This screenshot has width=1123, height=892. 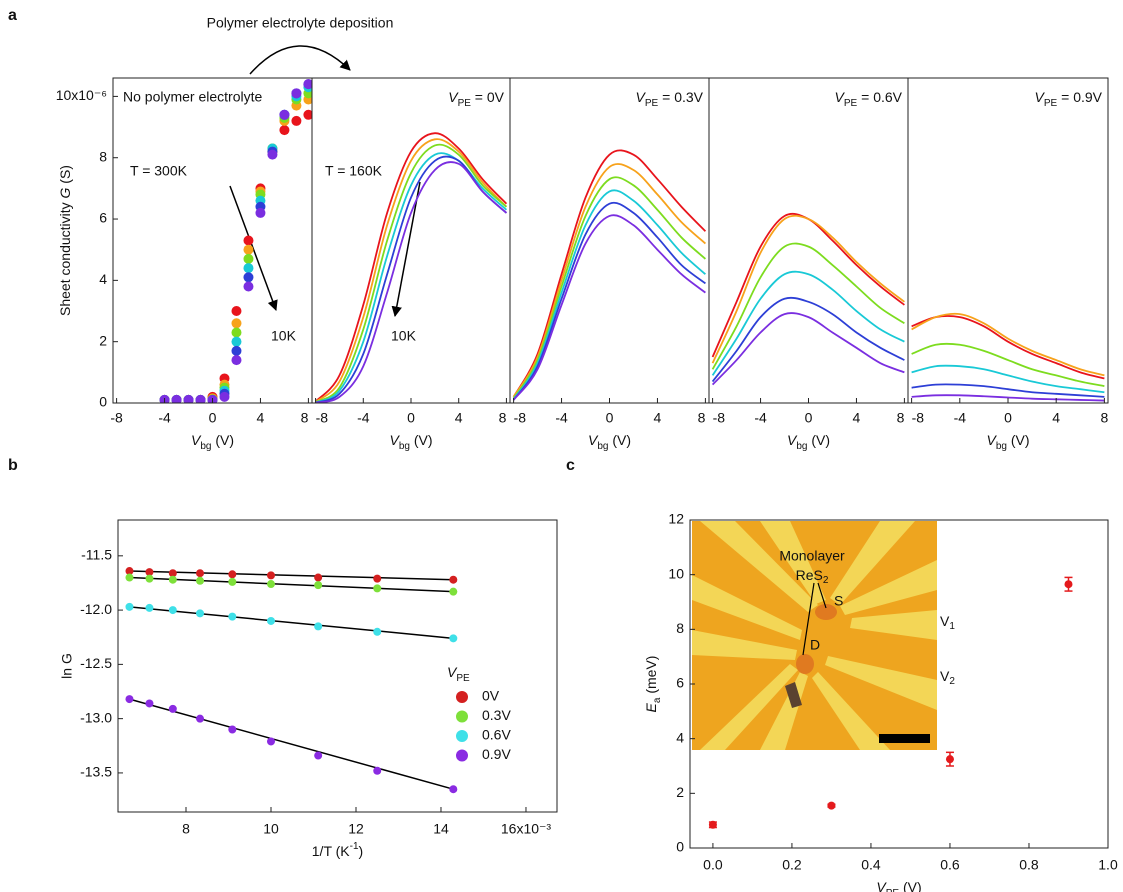 What do you see at coordinates (496, 735) in the screenshot?
I see `legend-label: 0.6V` at bounding box center [496, 735].